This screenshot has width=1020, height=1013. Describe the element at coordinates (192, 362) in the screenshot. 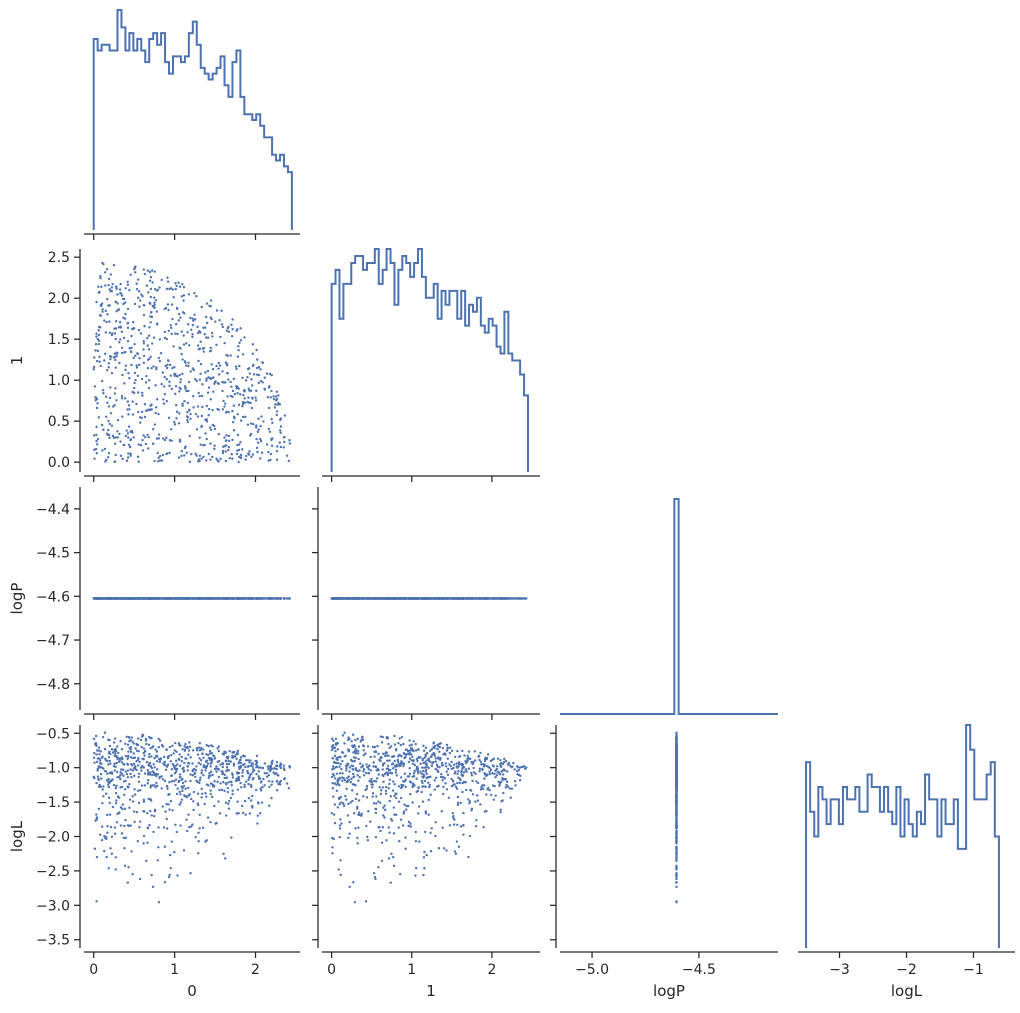

I see `scatter-1-vs-0-group` at that location.